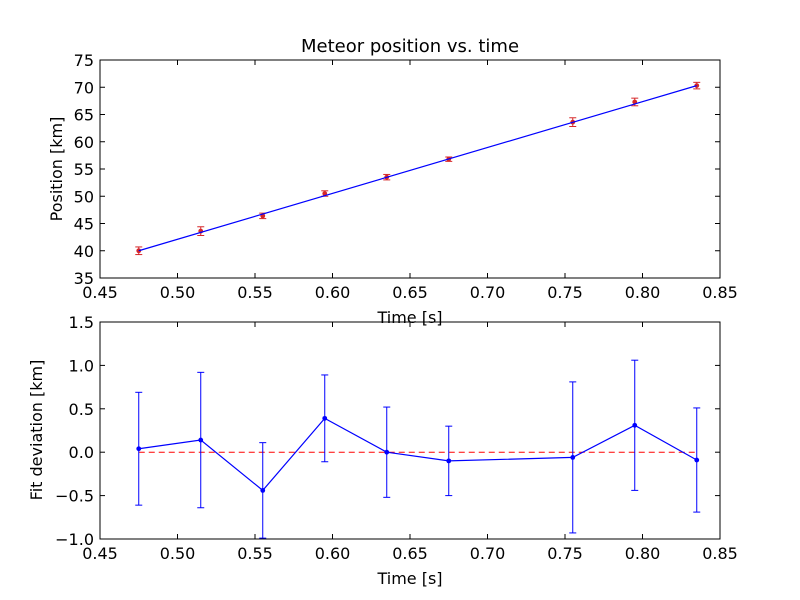 Image resolution: width=800 pixels, height=600 pixels. Describe the element at coordinates (409, 578) in the screenshot. I see `deviation-plot-xlabel: Time [s]` at that location.